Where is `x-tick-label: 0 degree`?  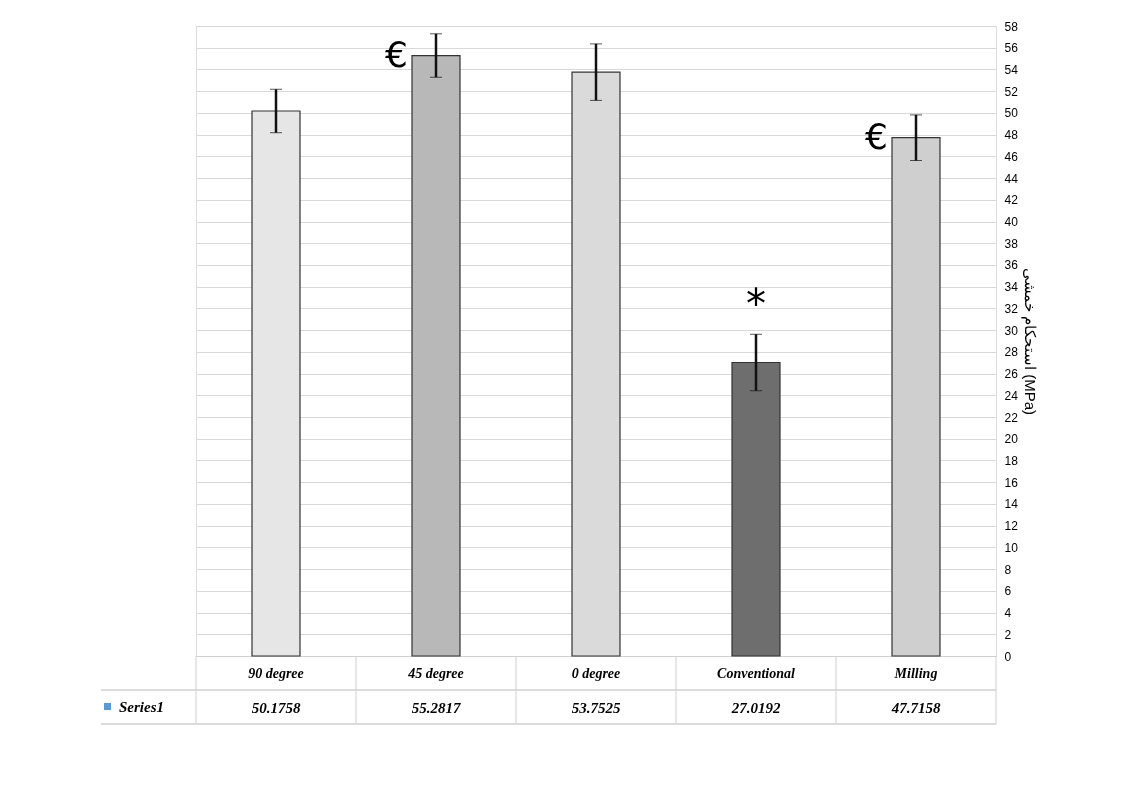 x-tick-label: 0 degree is located at coordinates (596, 673).